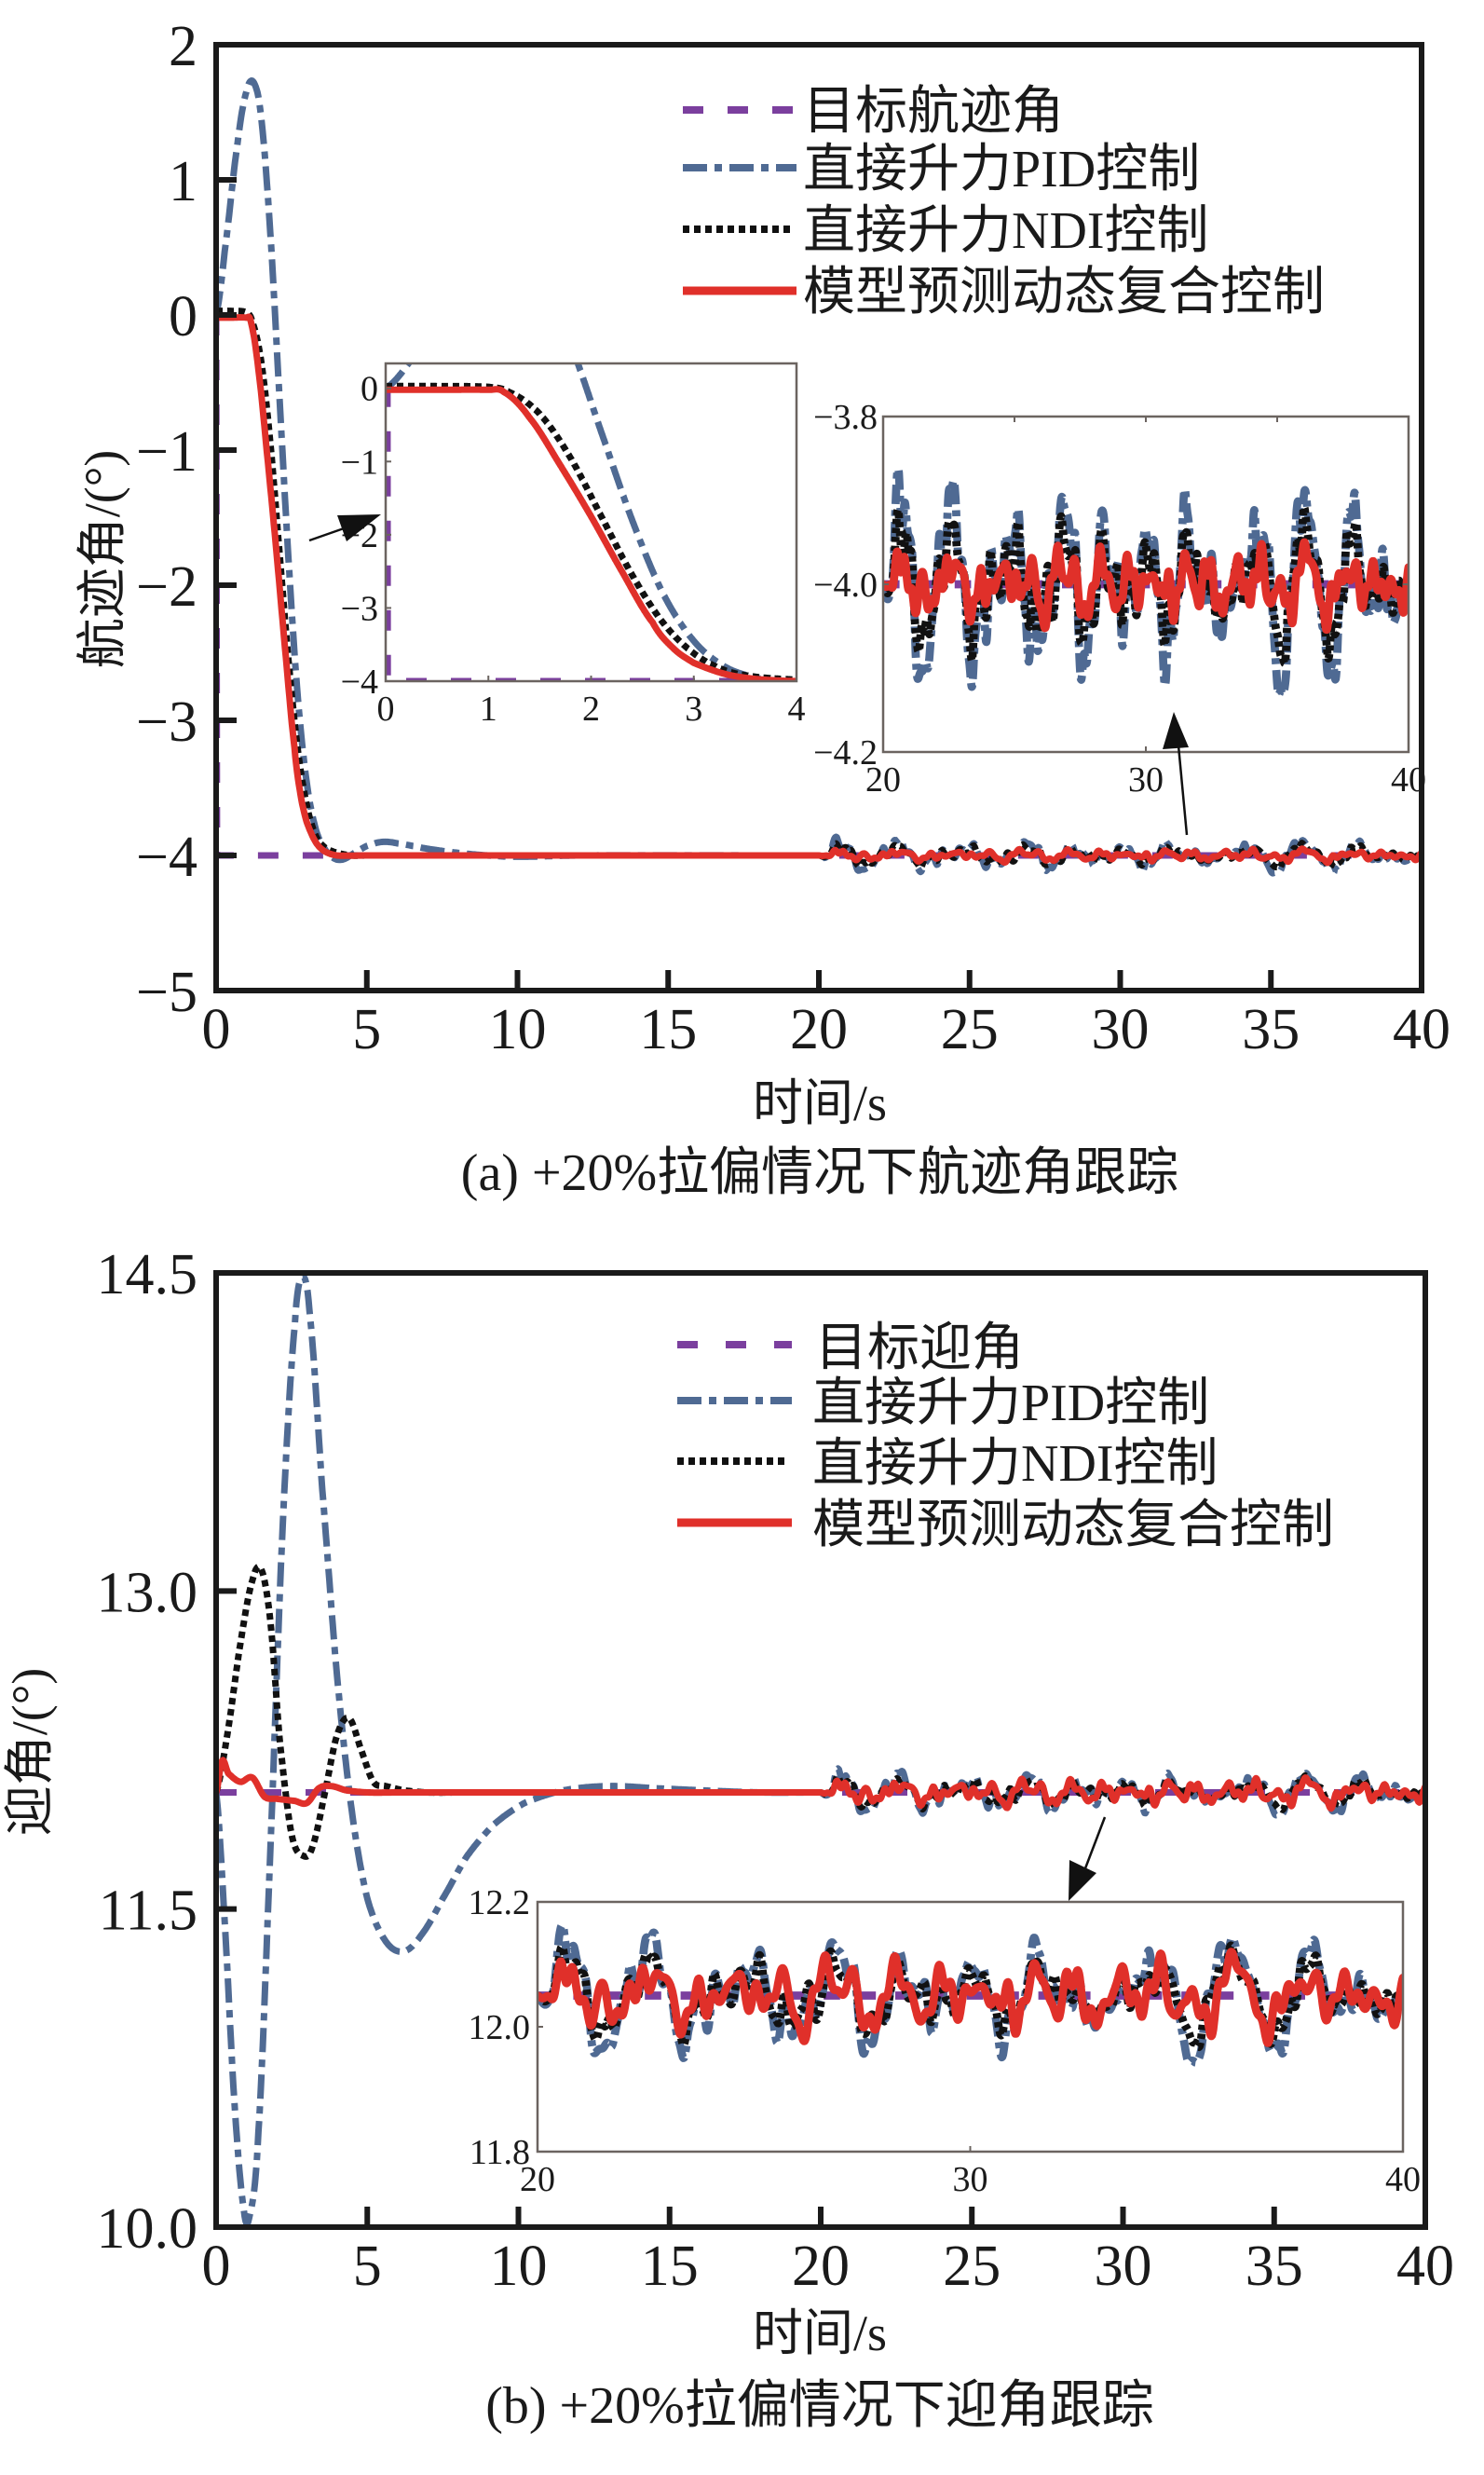  Describe the element at coordinates (166, 992) in the screenshot. I see `y-tick-label: −5` at that location.